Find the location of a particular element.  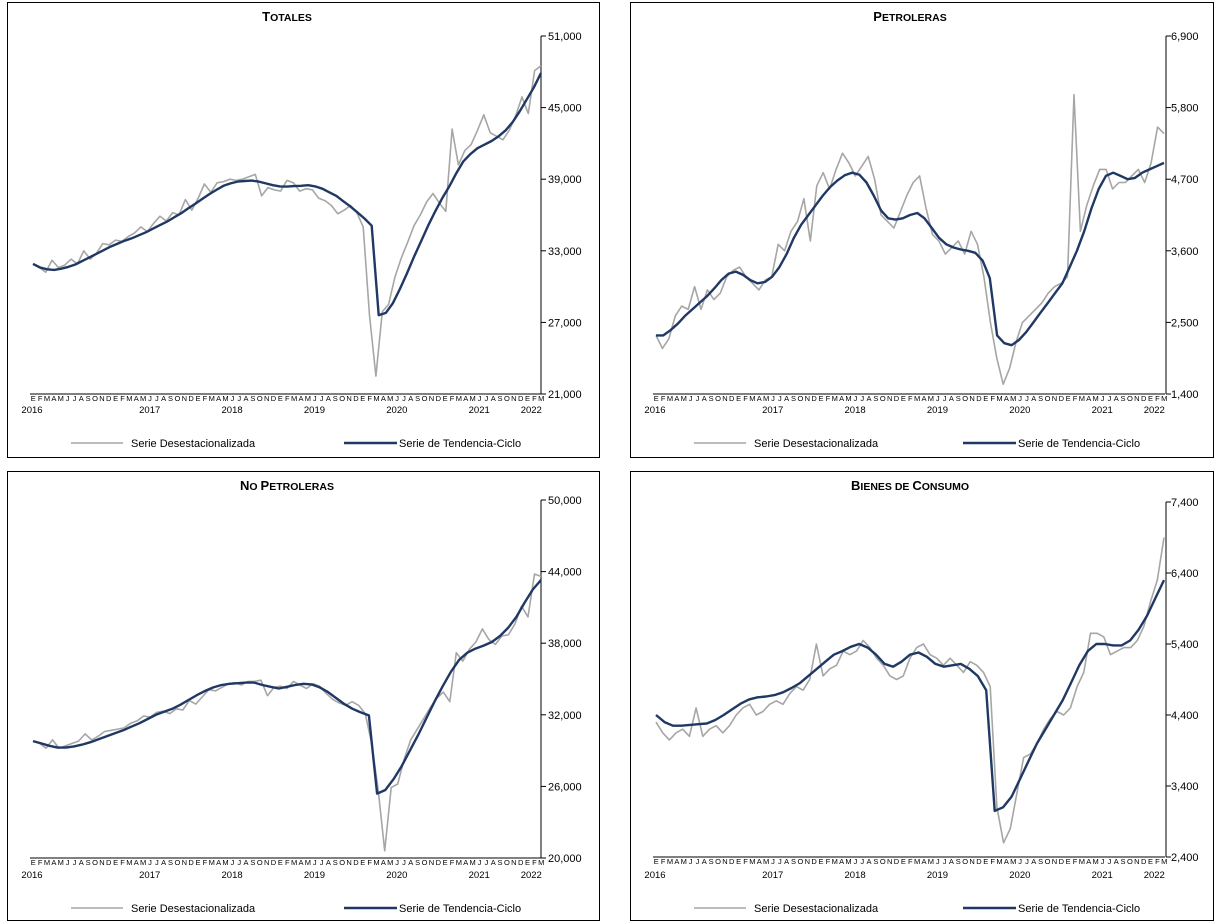

y-tick-label: 4,700 is located at coordinates (1185, 180).